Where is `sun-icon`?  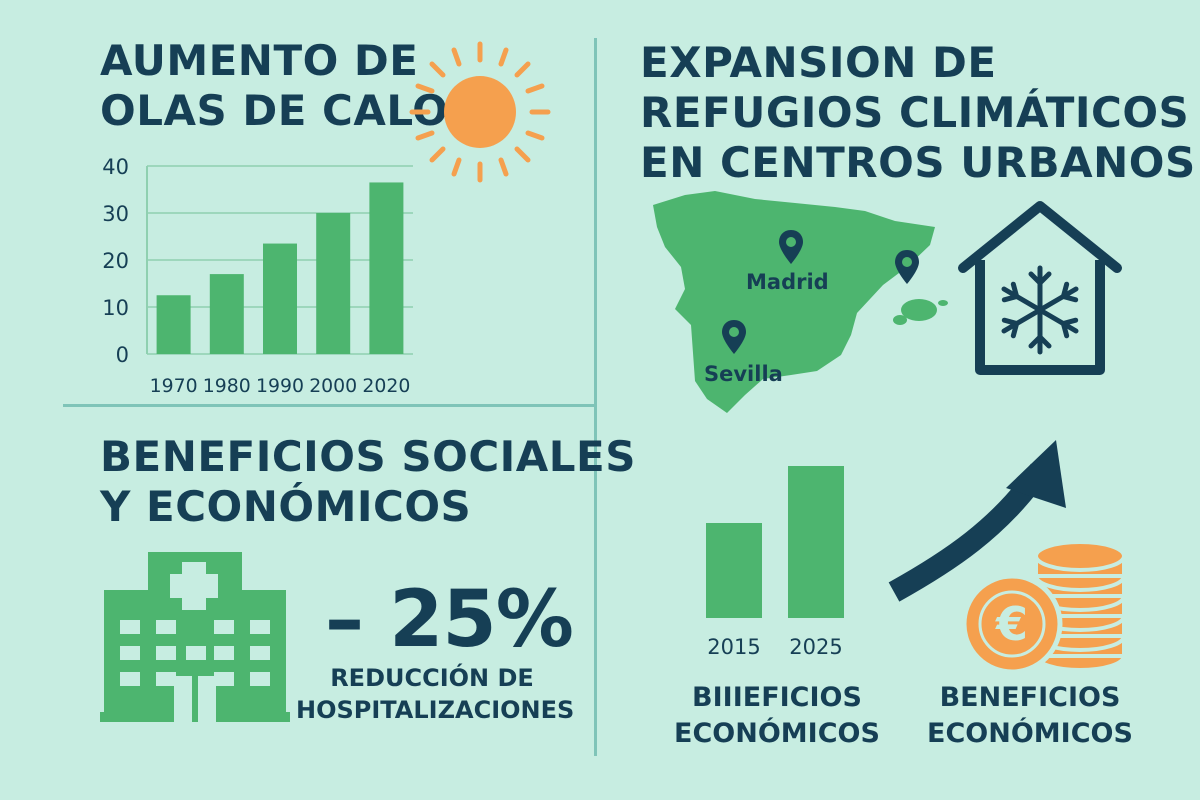 sun-icon is located at coordinates (480, 112).